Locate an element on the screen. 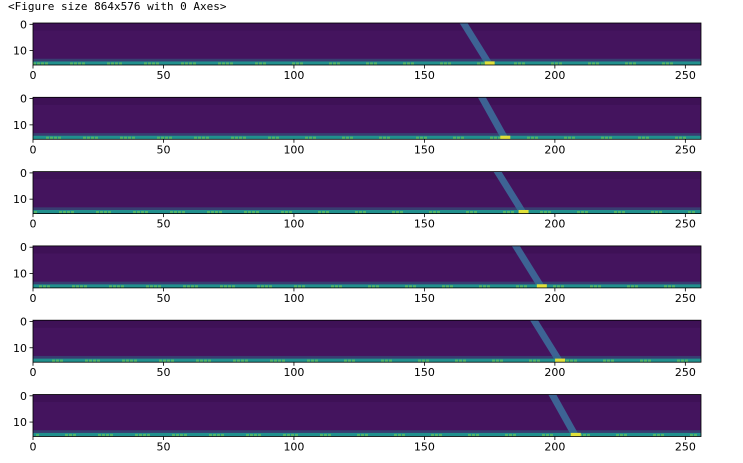 This screenshot has width=743, height=463. y-tick-label: 10 is located at coordinates (20, 125).